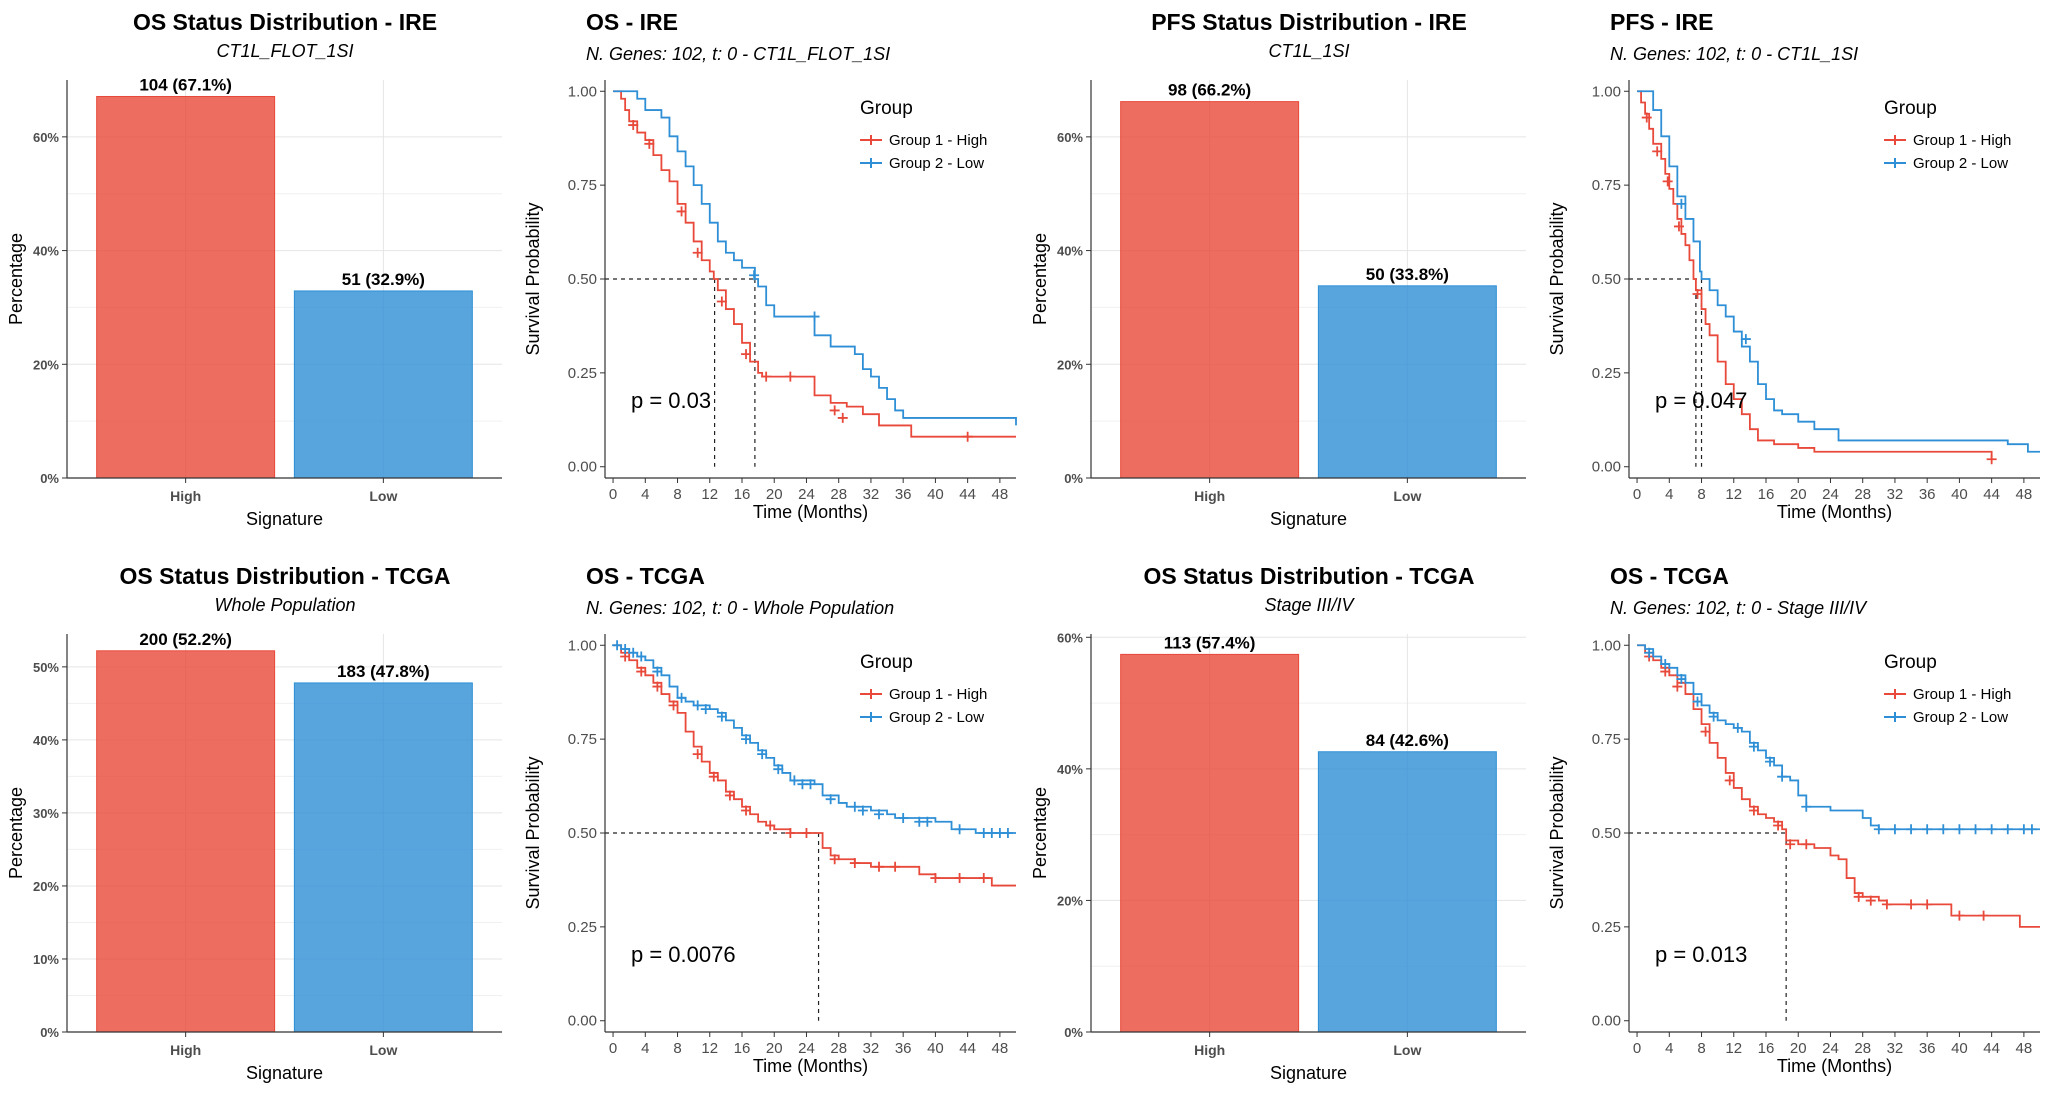 The image size is (2048, 1109). I want to click on chart-subtitle: N. Genes: 102, t: 0 - CT1L_1SI, so click(1734, 54).